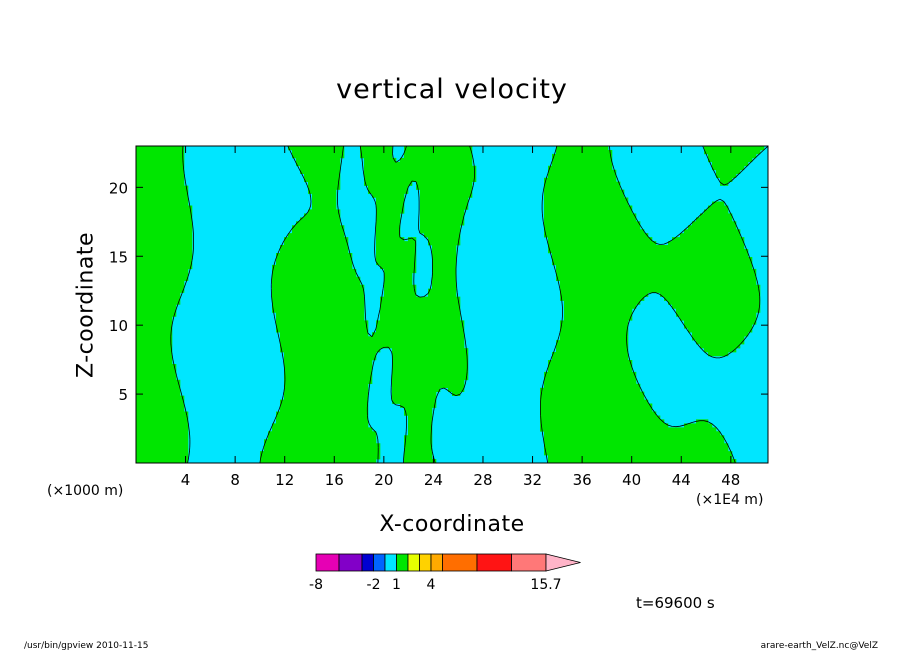  What do you see at coordinates (118, 188) in the screenshot?
I see `y-tick-label: 20` at bounding box center [118, 188].